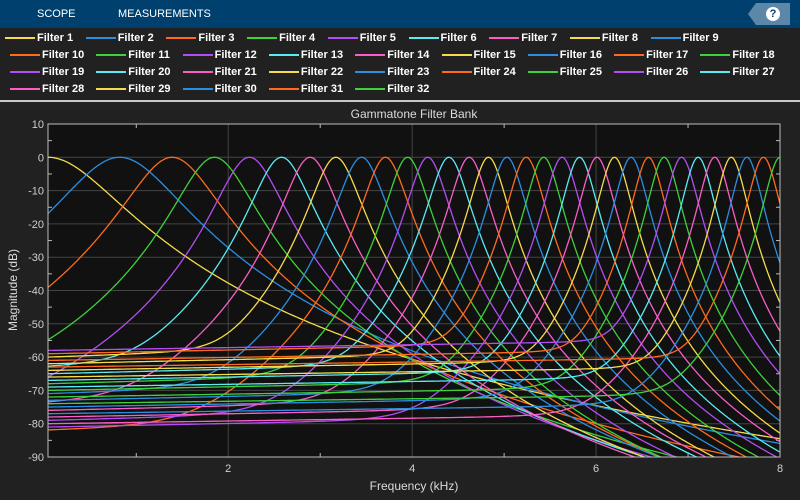 The height and width of the screenshot is (500, 800). I want to click on legend-item: Filter 13, so click(306, 55).